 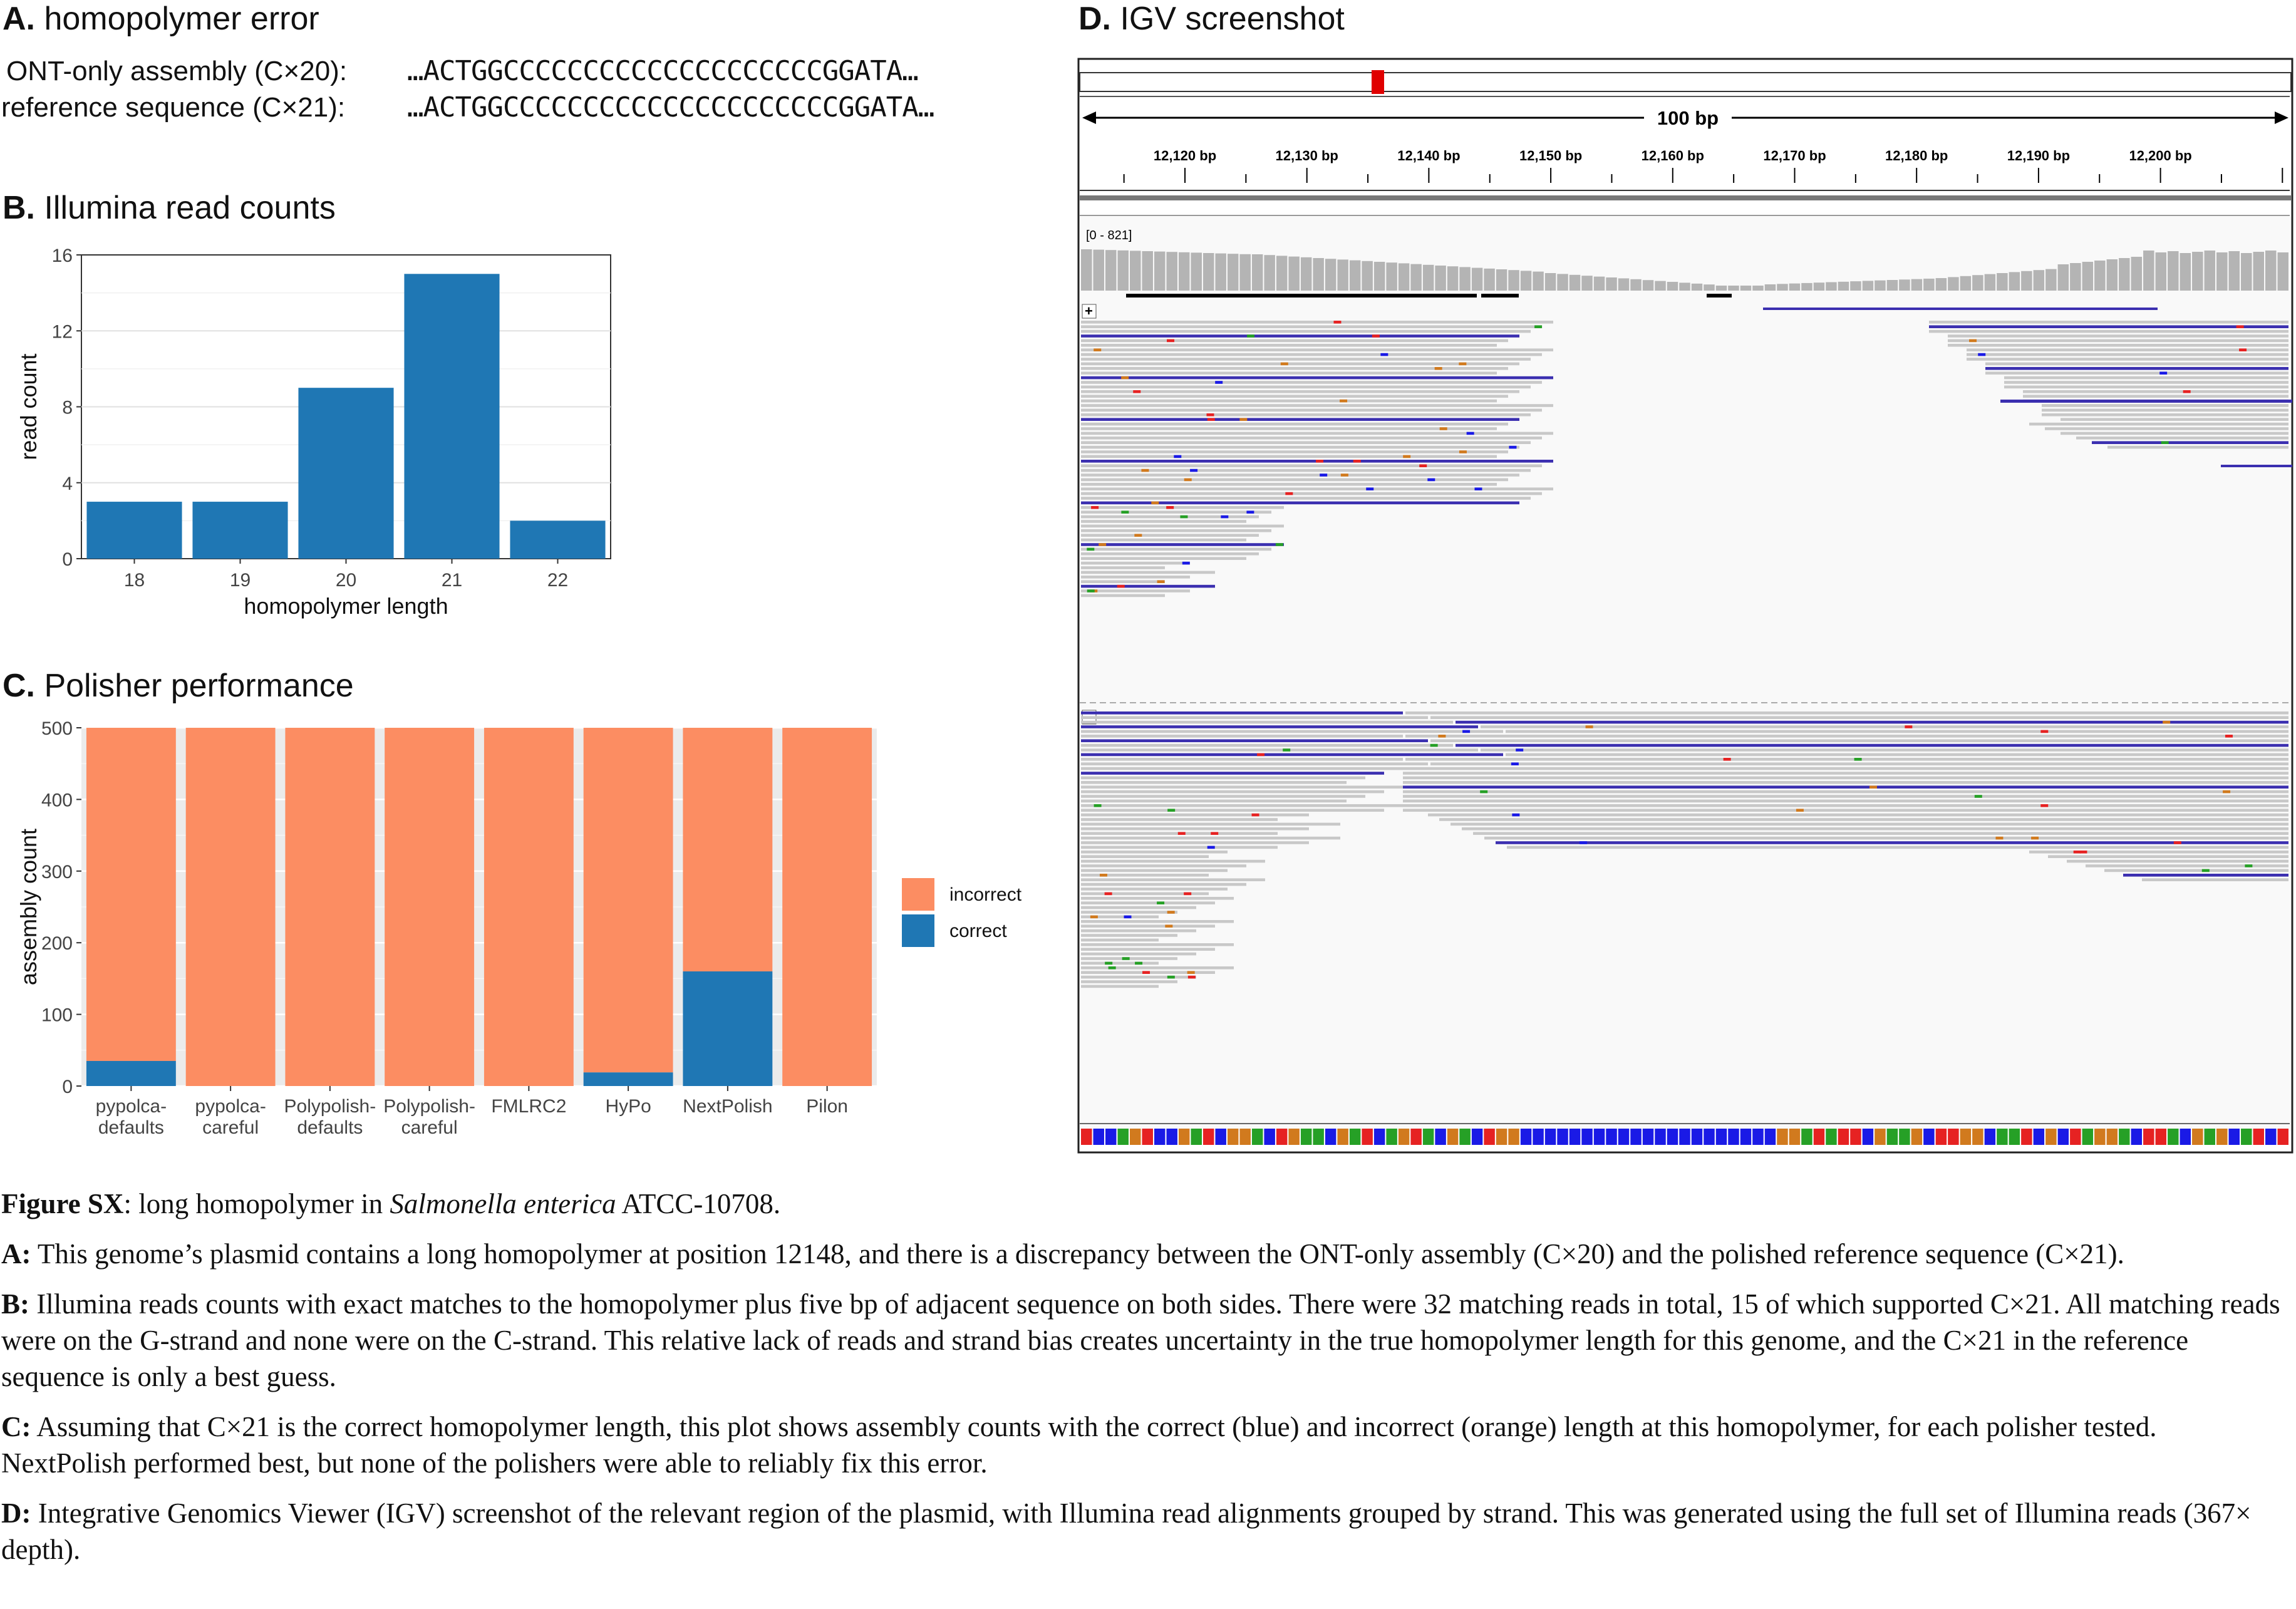 I want to click on ruler-label: 12,190 bp, so click(x=2038, y=155).